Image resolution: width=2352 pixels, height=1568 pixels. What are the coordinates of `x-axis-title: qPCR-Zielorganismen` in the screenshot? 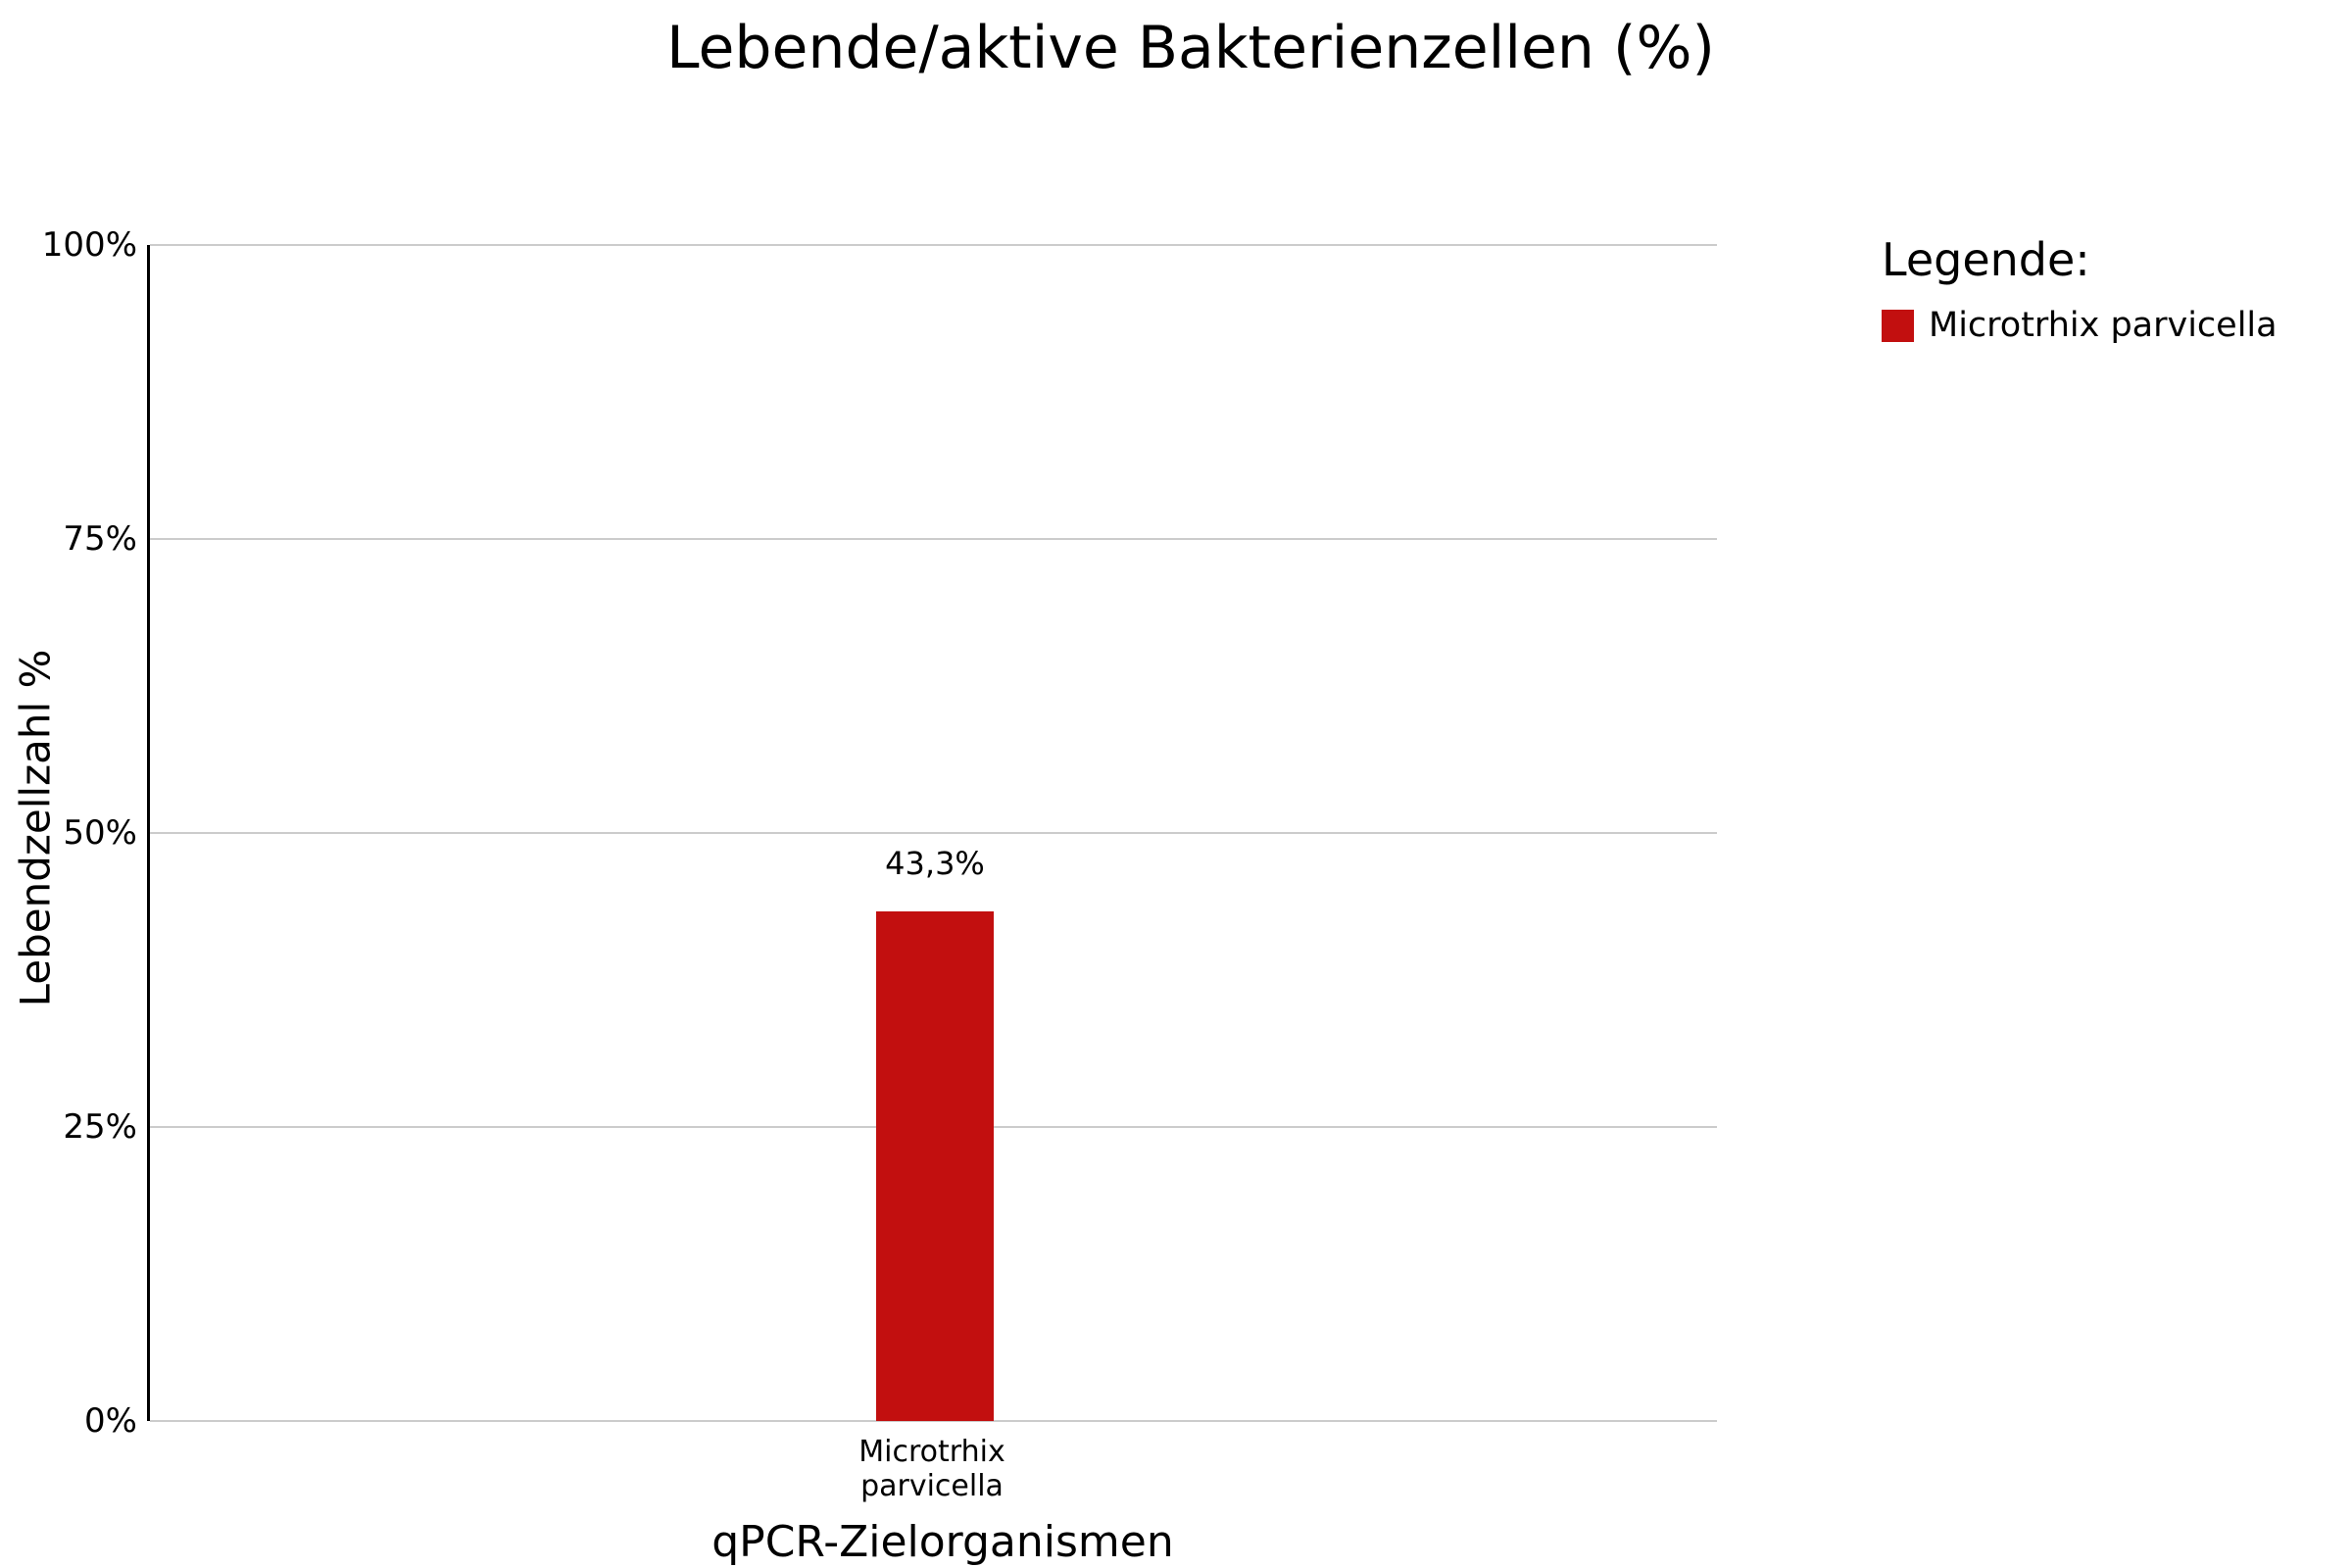 It's located at (942, 1542).